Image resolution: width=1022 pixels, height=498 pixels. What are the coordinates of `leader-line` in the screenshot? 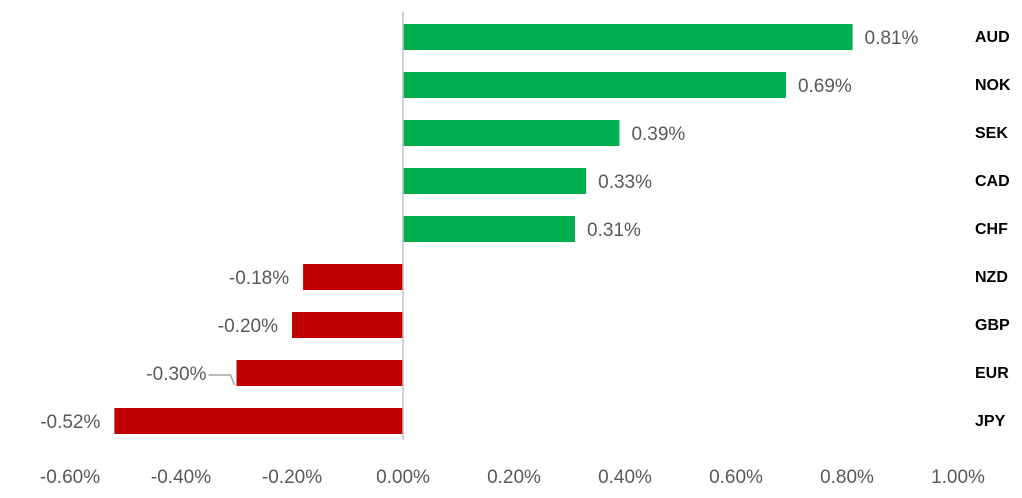 It's located at (222, 380).